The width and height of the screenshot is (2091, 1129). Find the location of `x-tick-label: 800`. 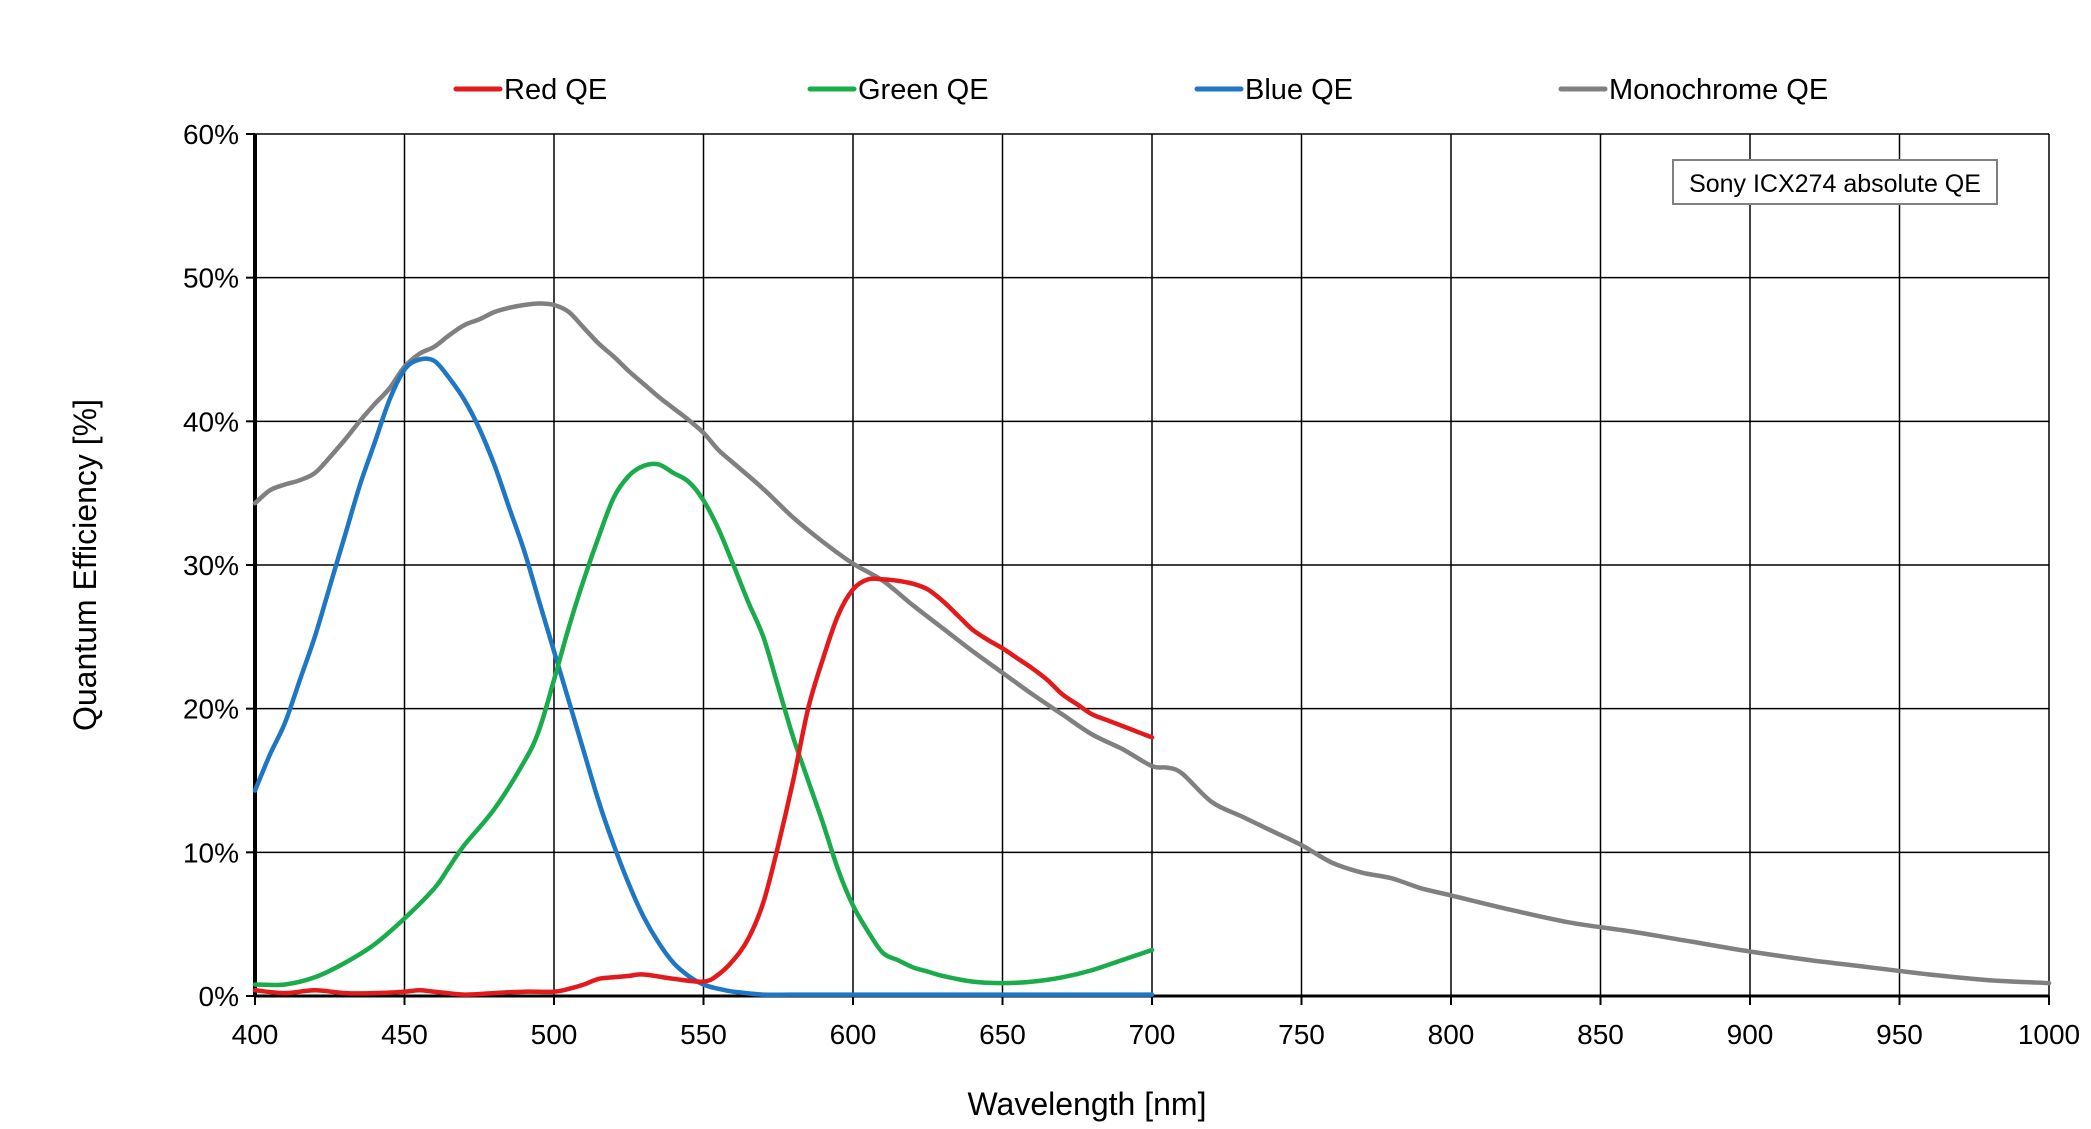

x-tick-label: 800 is located at coordinates (1451, 1034).